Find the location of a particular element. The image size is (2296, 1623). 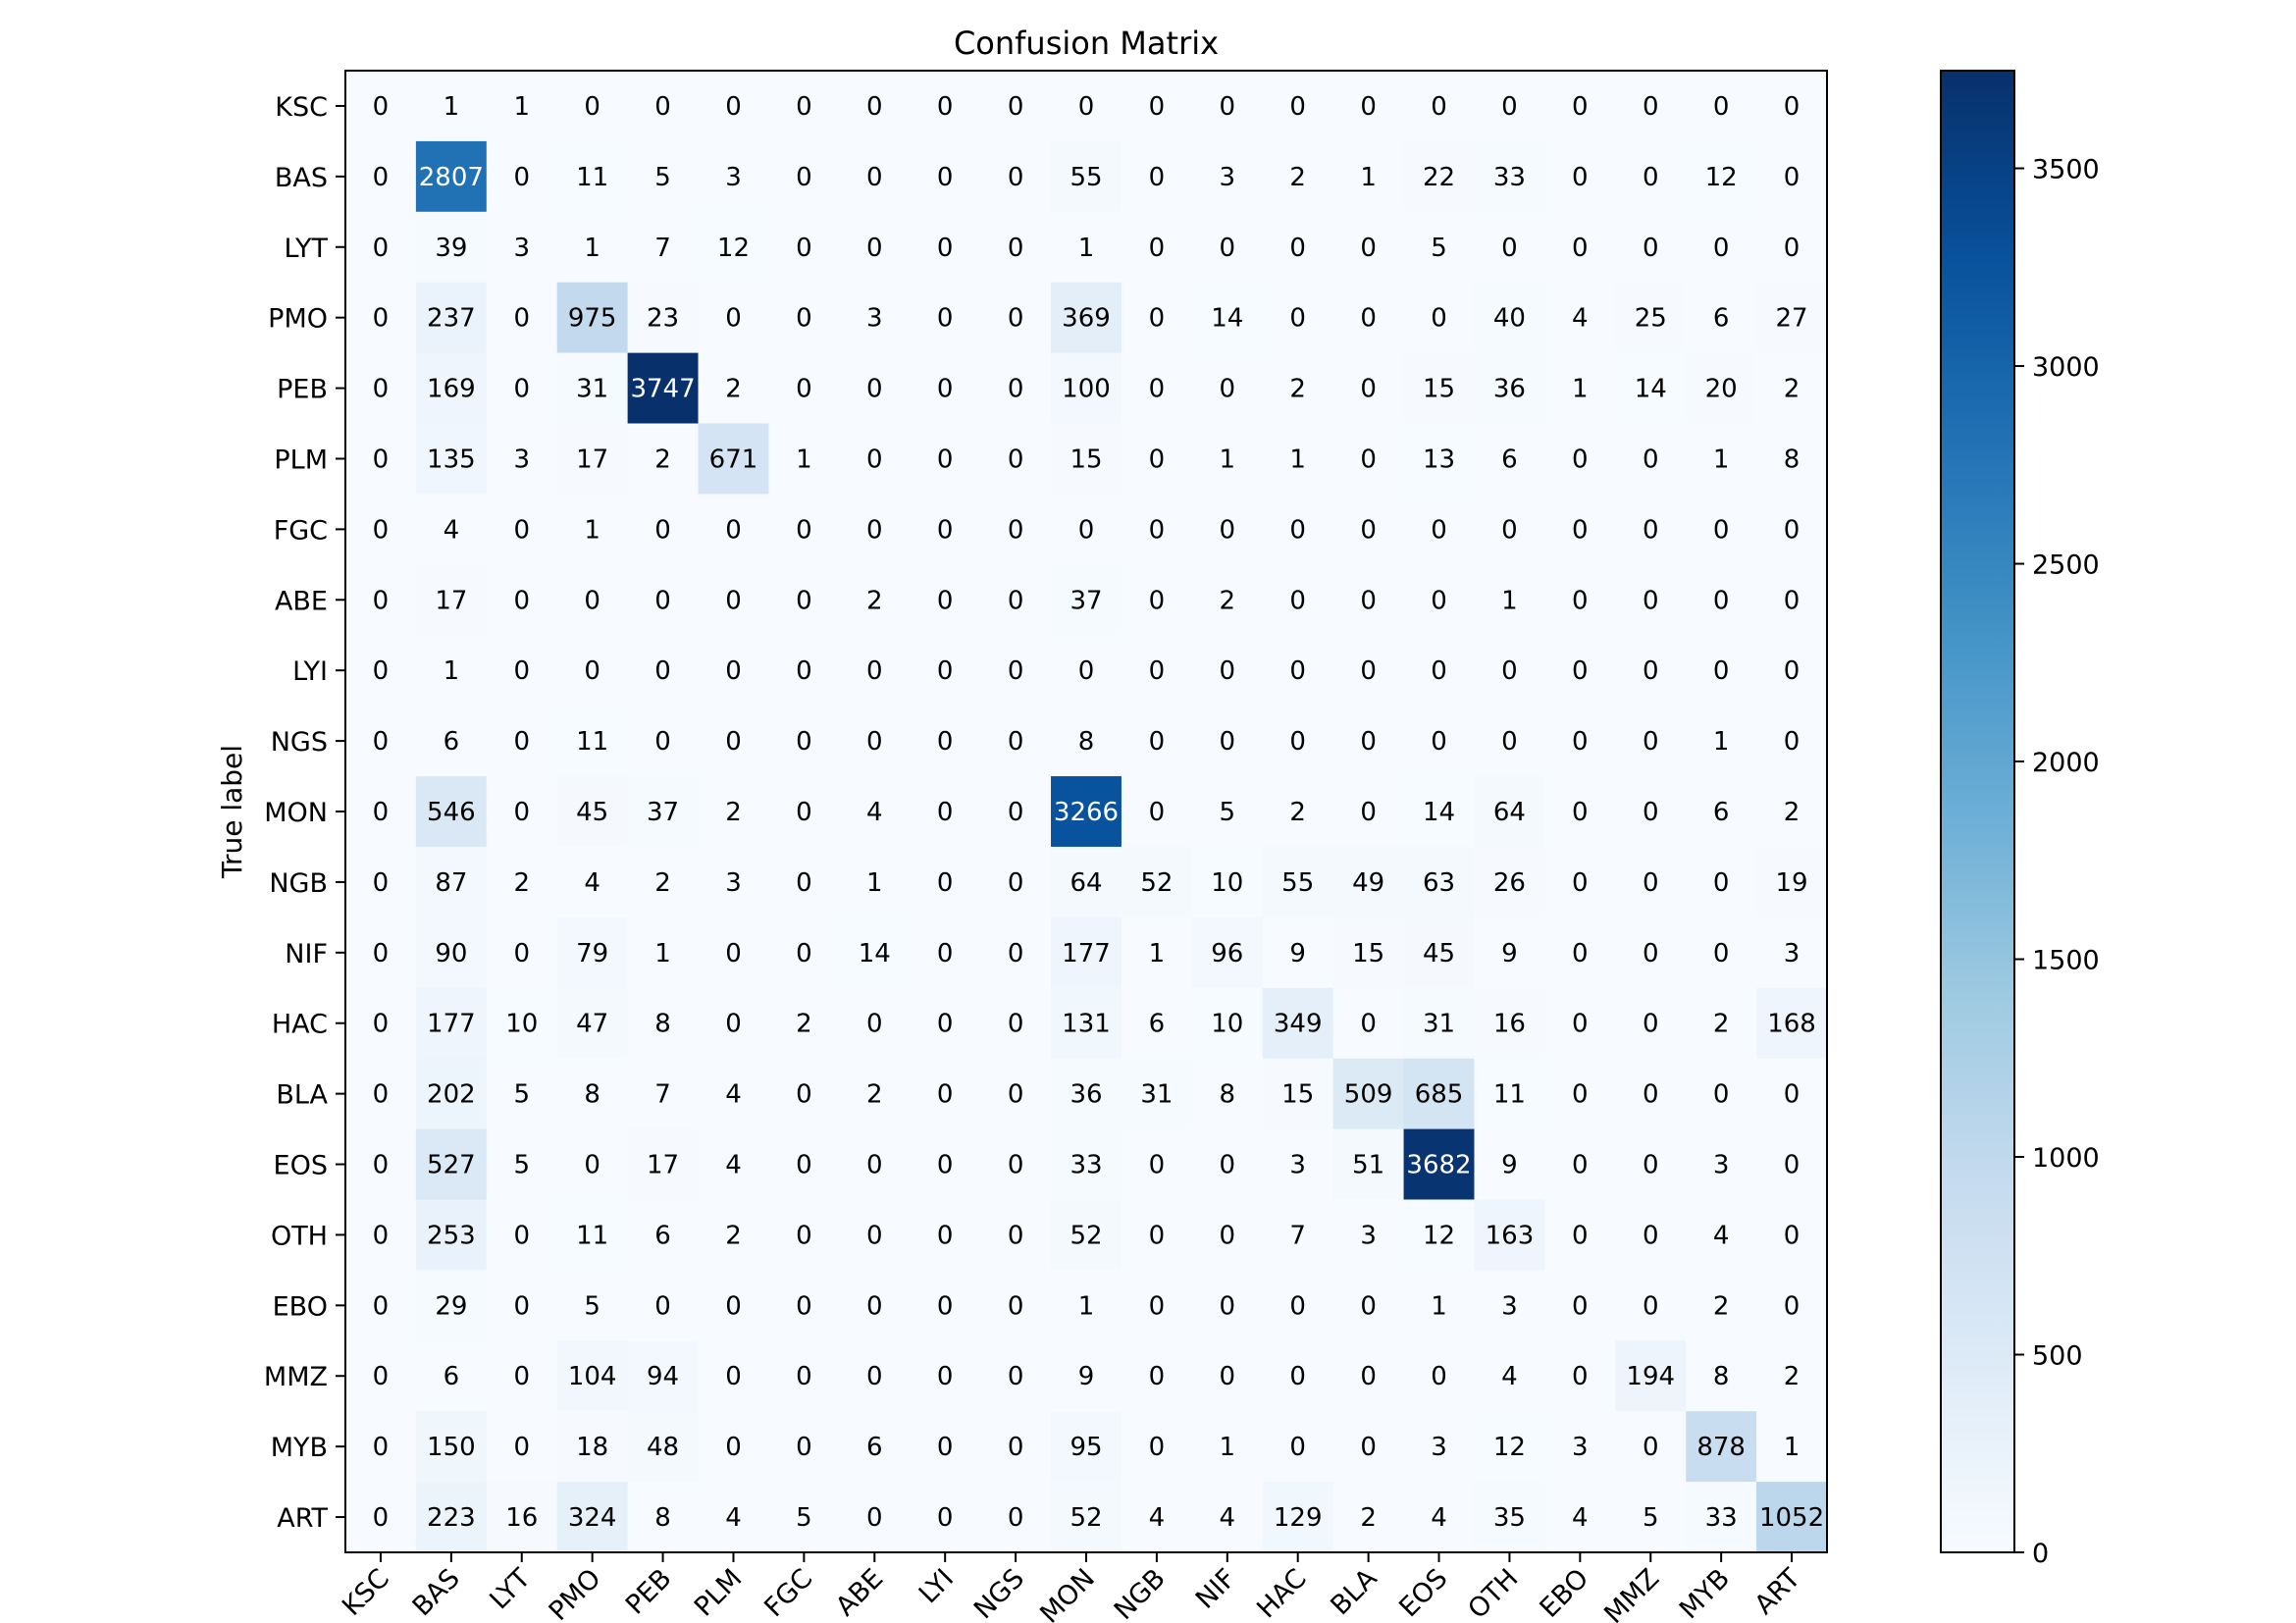

cell-value-label: 237 is located at coordinates (451, 319).